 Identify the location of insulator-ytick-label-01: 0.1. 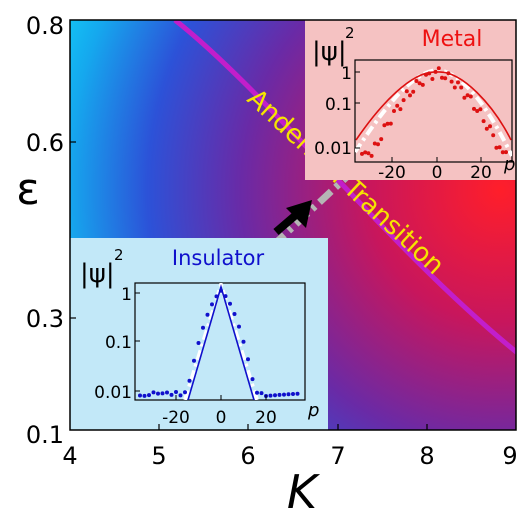
(118, 343).